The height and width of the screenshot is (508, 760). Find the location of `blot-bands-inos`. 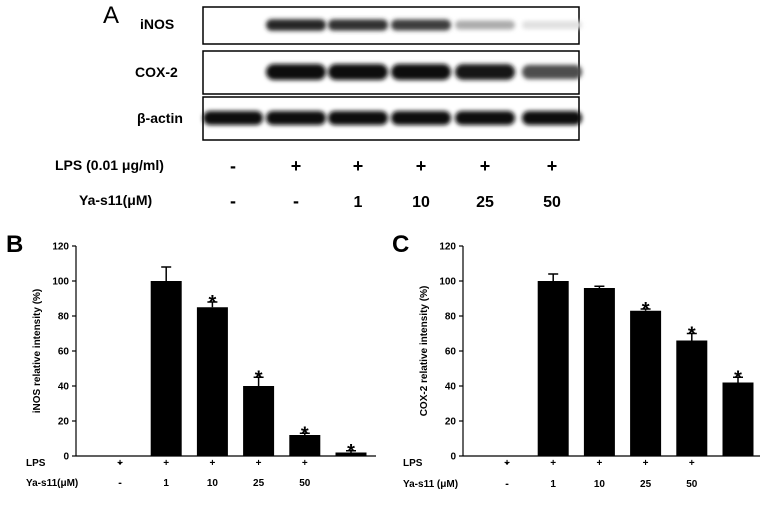

blot-bands-inos is located at coordinates (424, 25).